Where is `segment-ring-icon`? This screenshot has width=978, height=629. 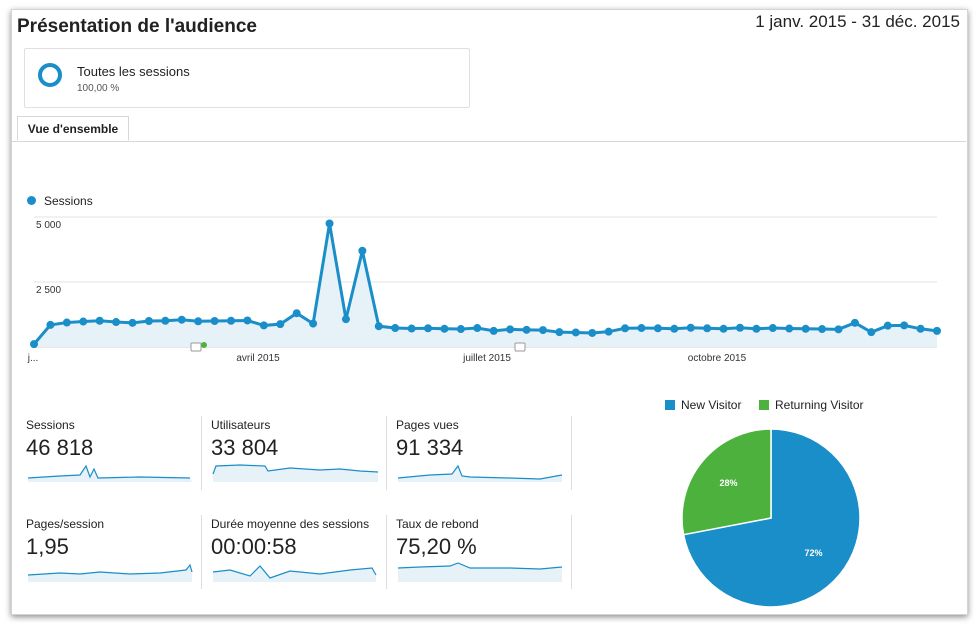
segment-ring-icon is located at coordinates (50, 75).